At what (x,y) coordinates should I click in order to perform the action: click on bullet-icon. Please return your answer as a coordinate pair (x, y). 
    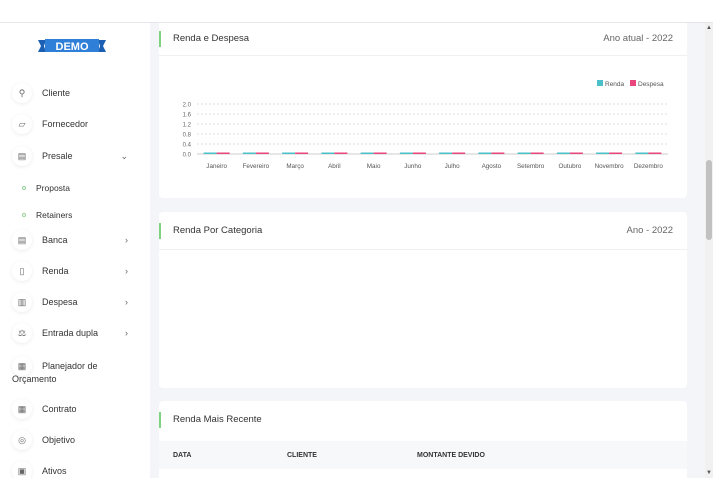
    Looking at the image, I should click on (24, 188).